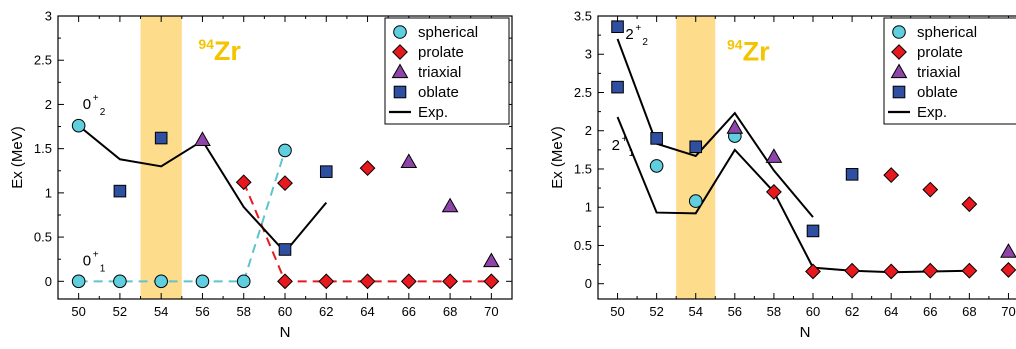  I want to click on series-triaxial, so click(871, 188).